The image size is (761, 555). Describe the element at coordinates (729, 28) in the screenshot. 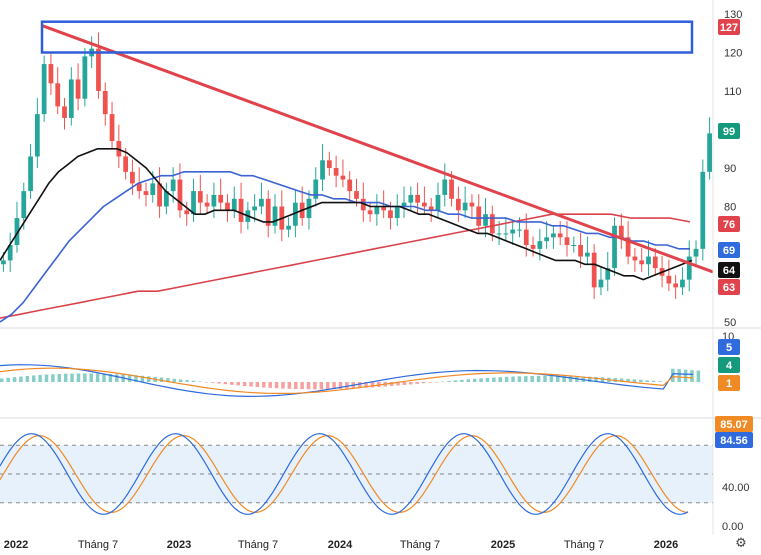

I see `price-badge-label: 127` at that location.